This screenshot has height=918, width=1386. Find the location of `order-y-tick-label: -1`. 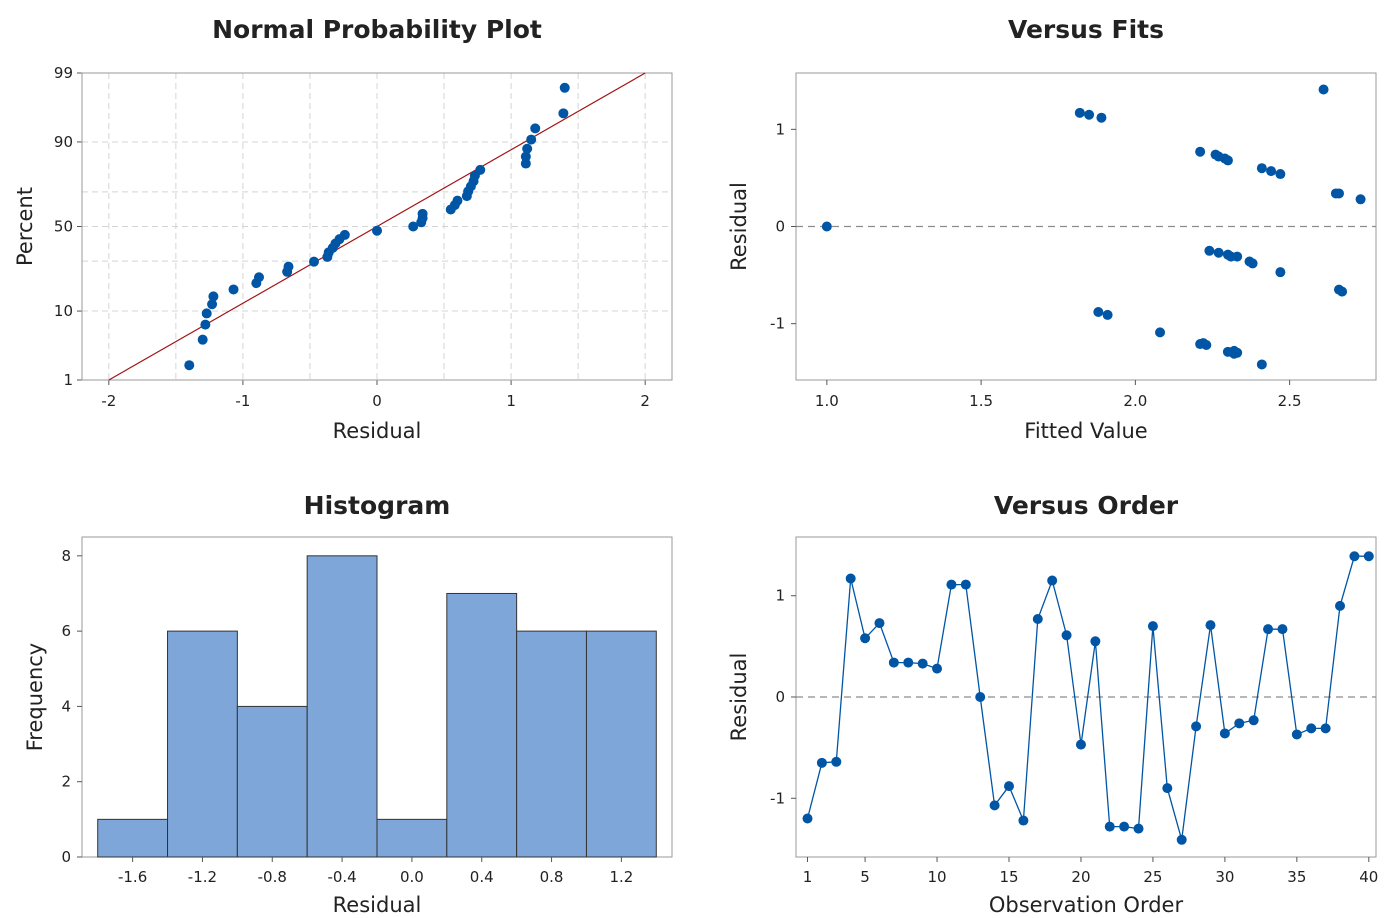

order-y-tick-label: -1 is located at coordinates (777, 798).